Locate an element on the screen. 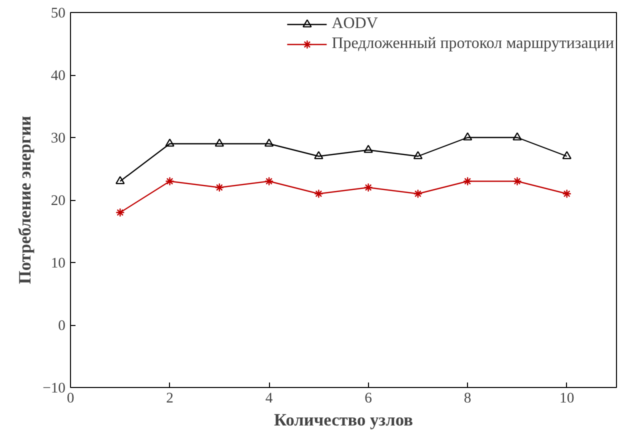 Image resolution: width=622 pixels, height=432 pixels. x-tick-label: 4 is located at coordinates (269, 398).